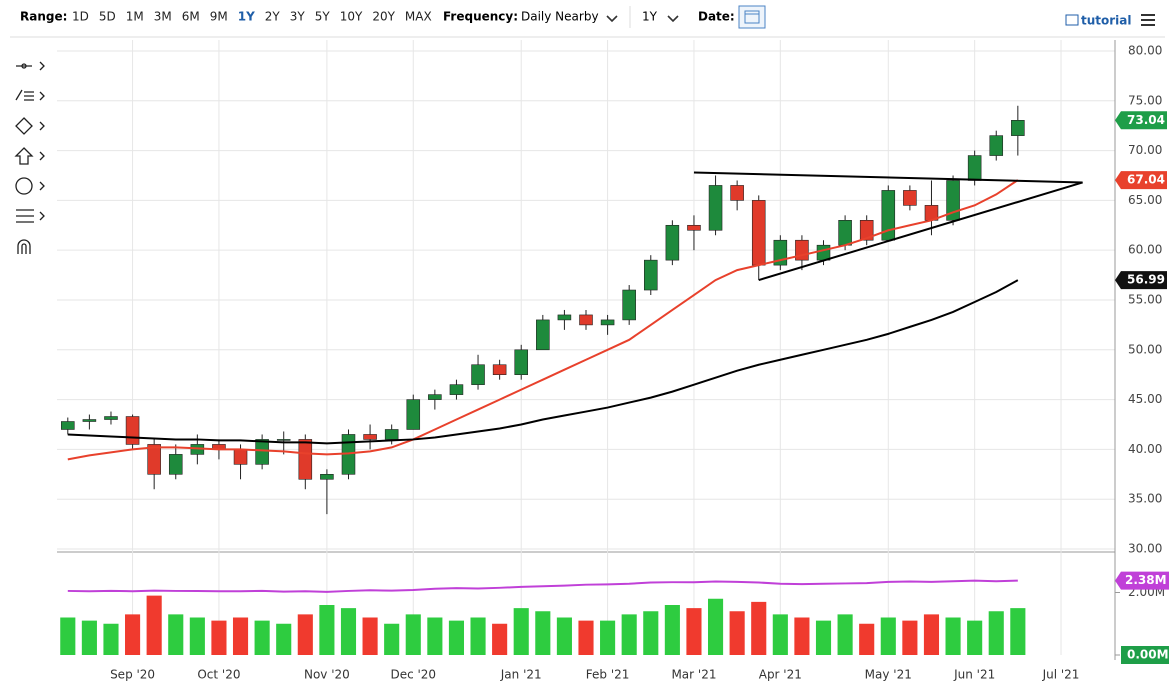  Describe the element at coordinates (1145, 50) in the screenshot. I see `y-tick-label: 80.00` at that location.